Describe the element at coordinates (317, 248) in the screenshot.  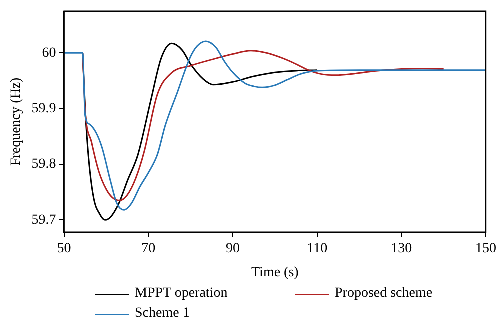
I see `x-tick-label: 110` at that location.